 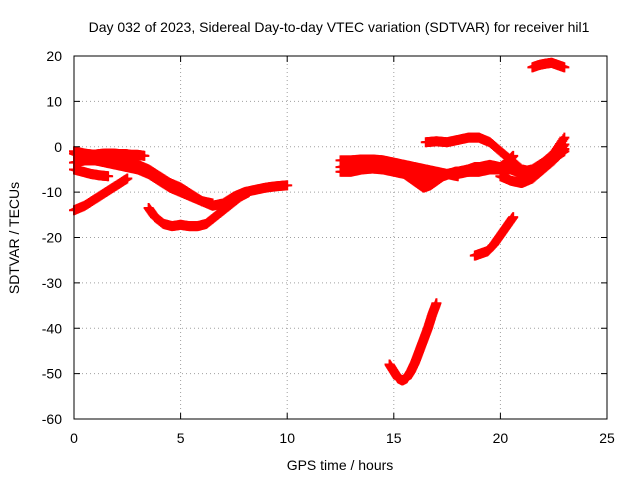 I want to click on y-tick-label: 0, so click(x=58, y=147).